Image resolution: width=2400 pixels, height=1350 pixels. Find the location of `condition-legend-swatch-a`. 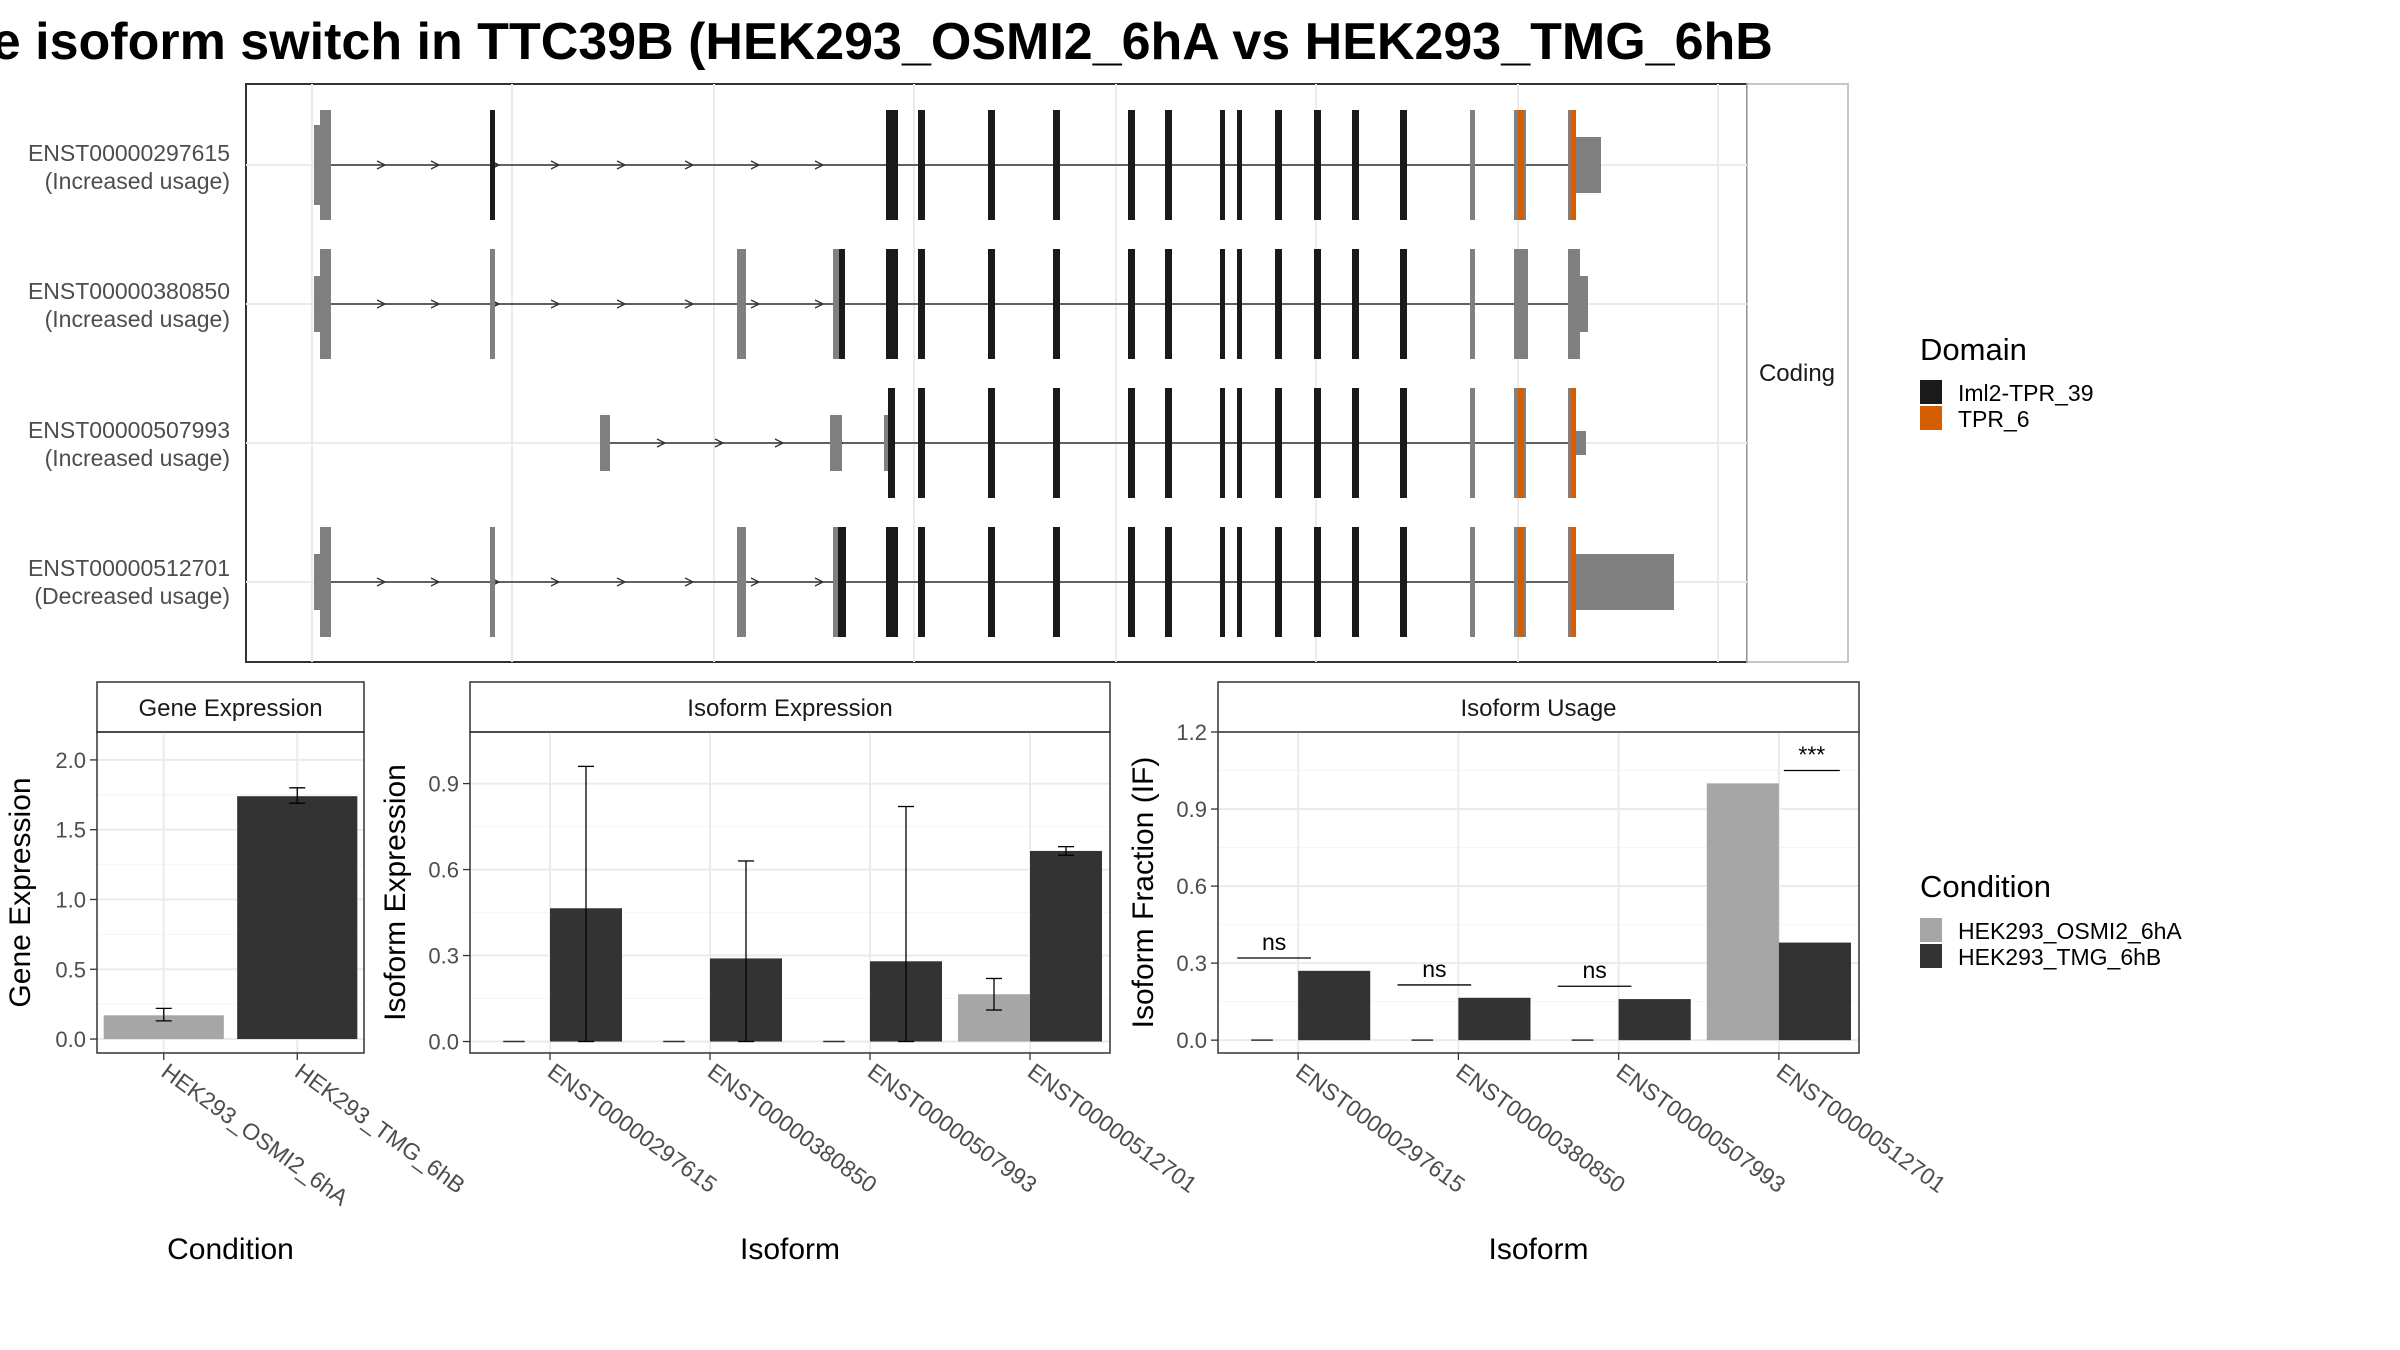

condition-legend-swatch-a is located at coordinates (1931, 930).